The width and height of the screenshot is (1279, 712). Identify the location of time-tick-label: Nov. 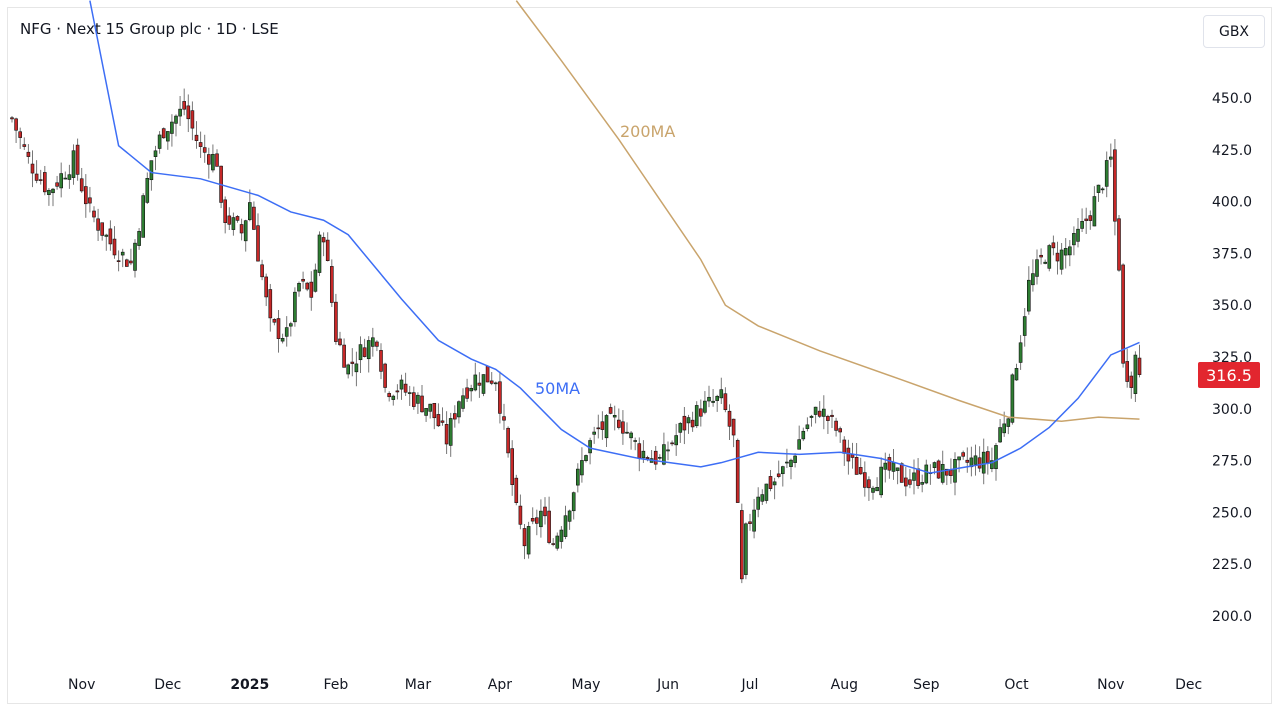
(81, 685).